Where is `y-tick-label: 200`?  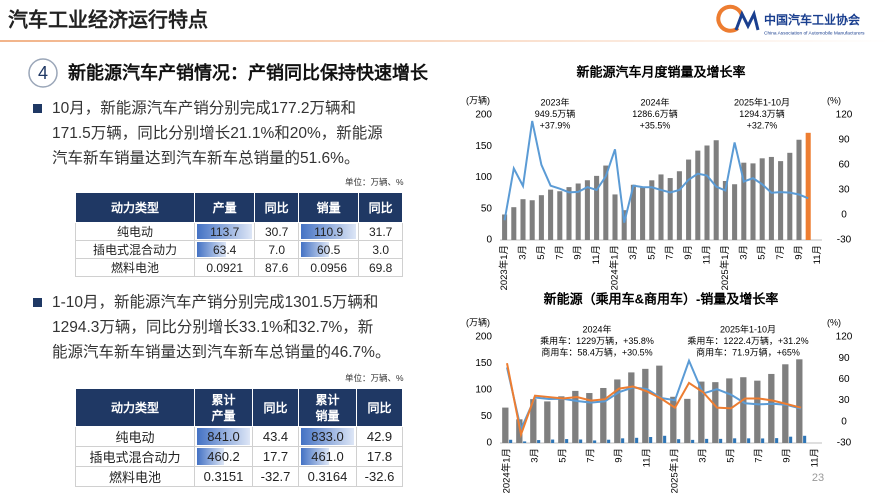
y-tick-label: 200 is located at coordinates (483, 337).